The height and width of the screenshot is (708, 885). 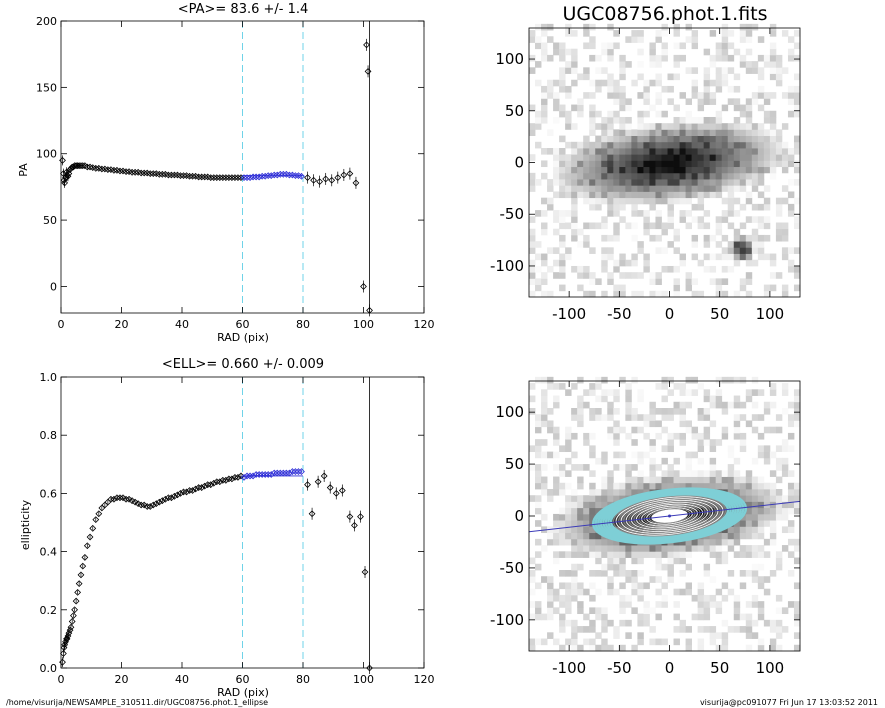 I want to click on model-xtick-label: 100, so click(x=770, y=668).